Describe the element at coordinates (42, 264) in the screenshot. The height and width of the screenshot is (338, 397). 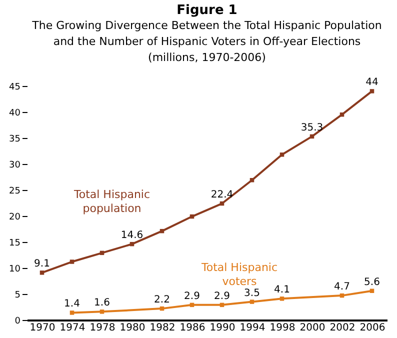
I see `data-label: 9.1` at that location.